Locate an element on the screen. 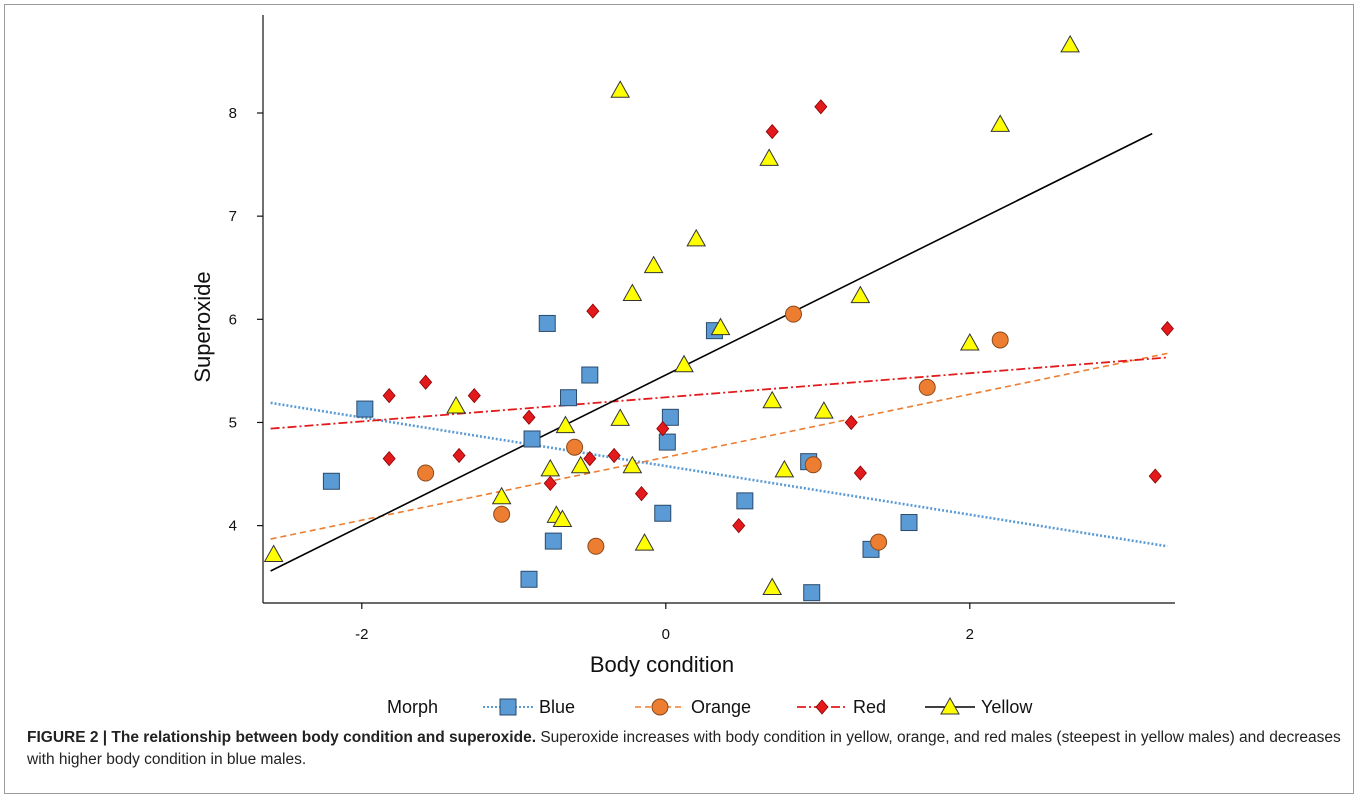 The image size is (1360, 802). legend: Morph Blue Orange Red Yellow is located at coordinates (710, 706).